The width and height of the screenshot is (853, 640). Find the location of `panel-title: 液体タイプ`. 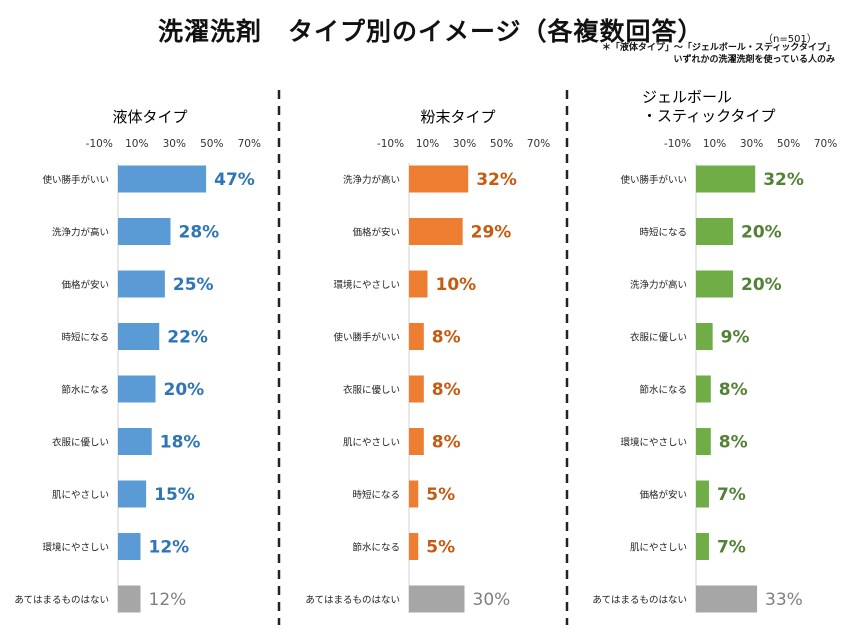

panel-title: 液体タイプ is located at coordinates (149, 117).